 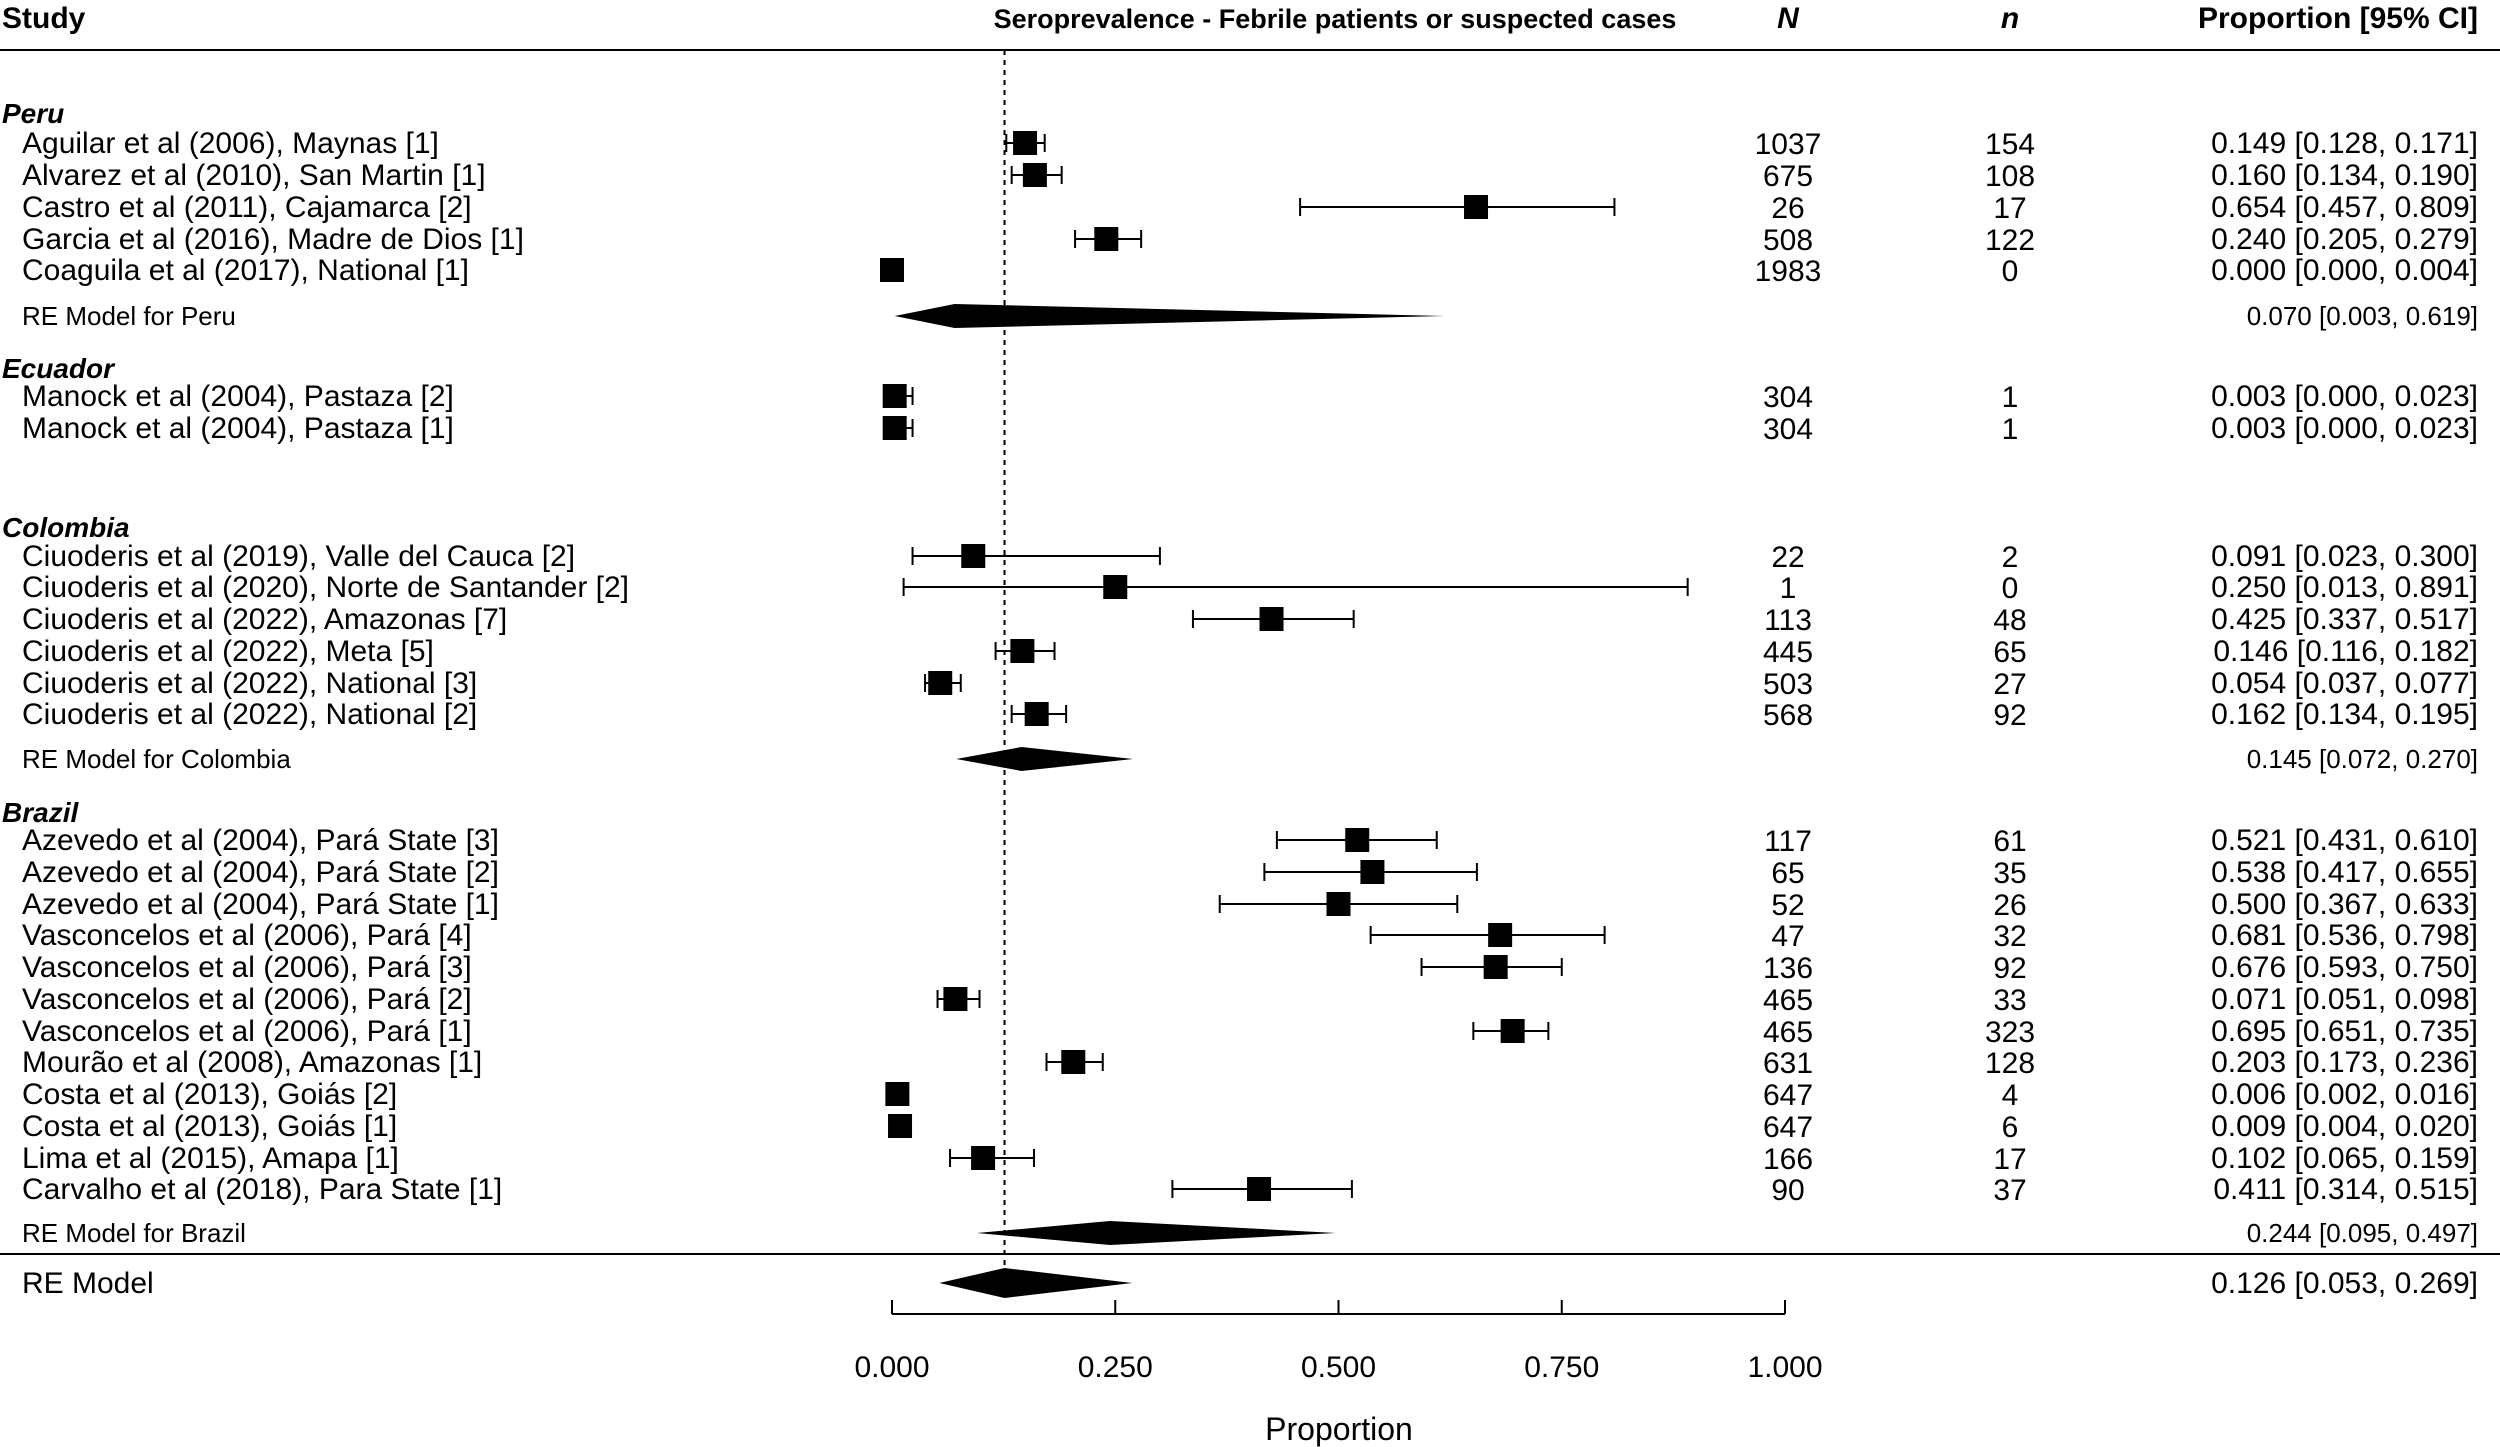 What do you see at coordinates (2345, 651) in the screenshot?
I see `study-ci-text: 0.146 [0.116, 0.182]` at bounding box center [2345, 651].